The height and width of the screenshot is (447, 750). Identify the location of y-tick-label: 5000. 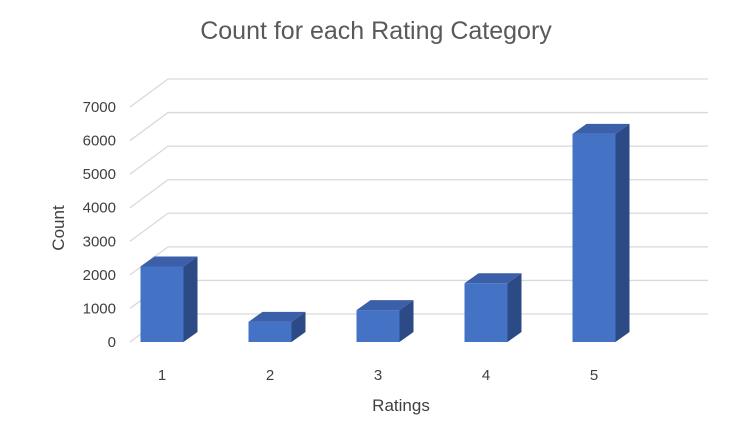
(99, 174).